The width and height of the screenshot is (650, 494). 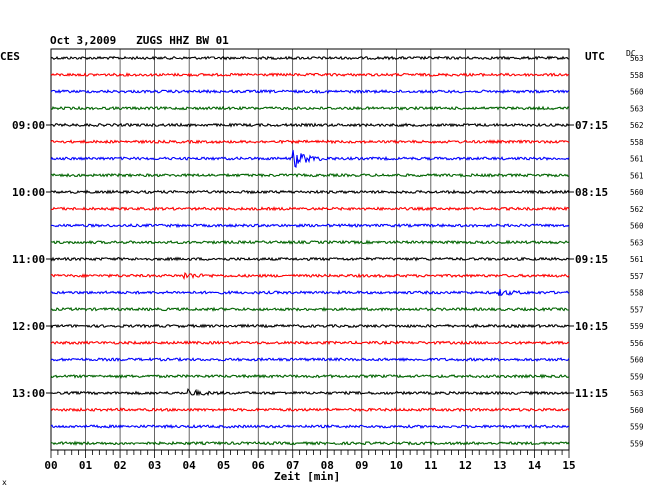 What do you see at coordinates (86, 465) in the screenshot?
I see `x-tick-label: 01` at bounding box center [86, 465].